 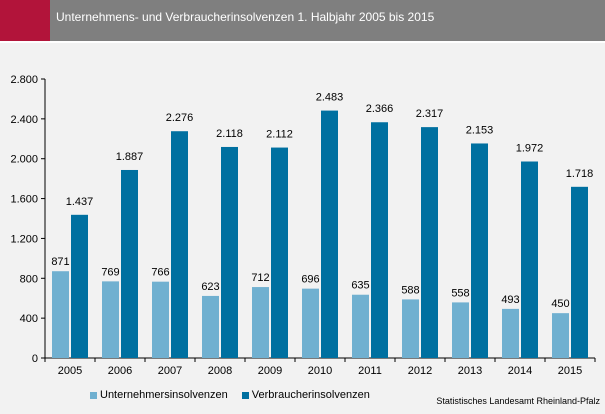 What do you see at coordinates (530, 149) in the screenshot?
I see `data-label-verbraucher: 1.972` at bounding box center [530, 149].